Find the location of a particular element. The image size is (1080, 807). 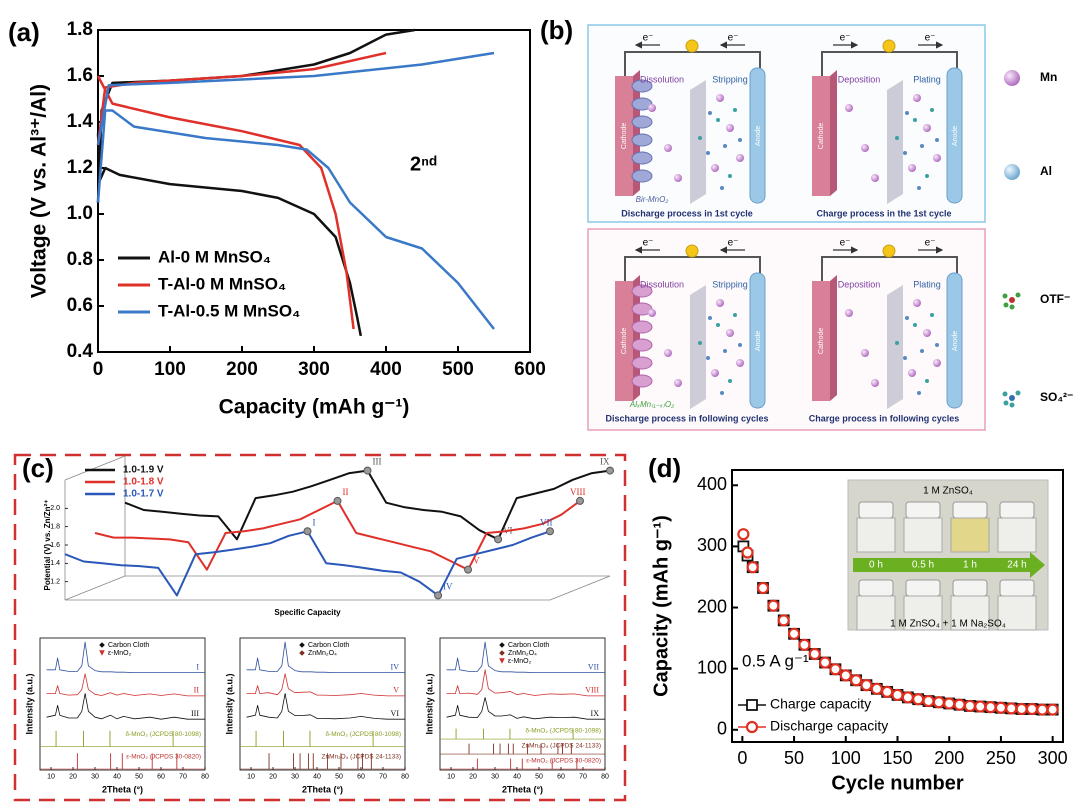

point-label: III is located at coordinates (377, 462).